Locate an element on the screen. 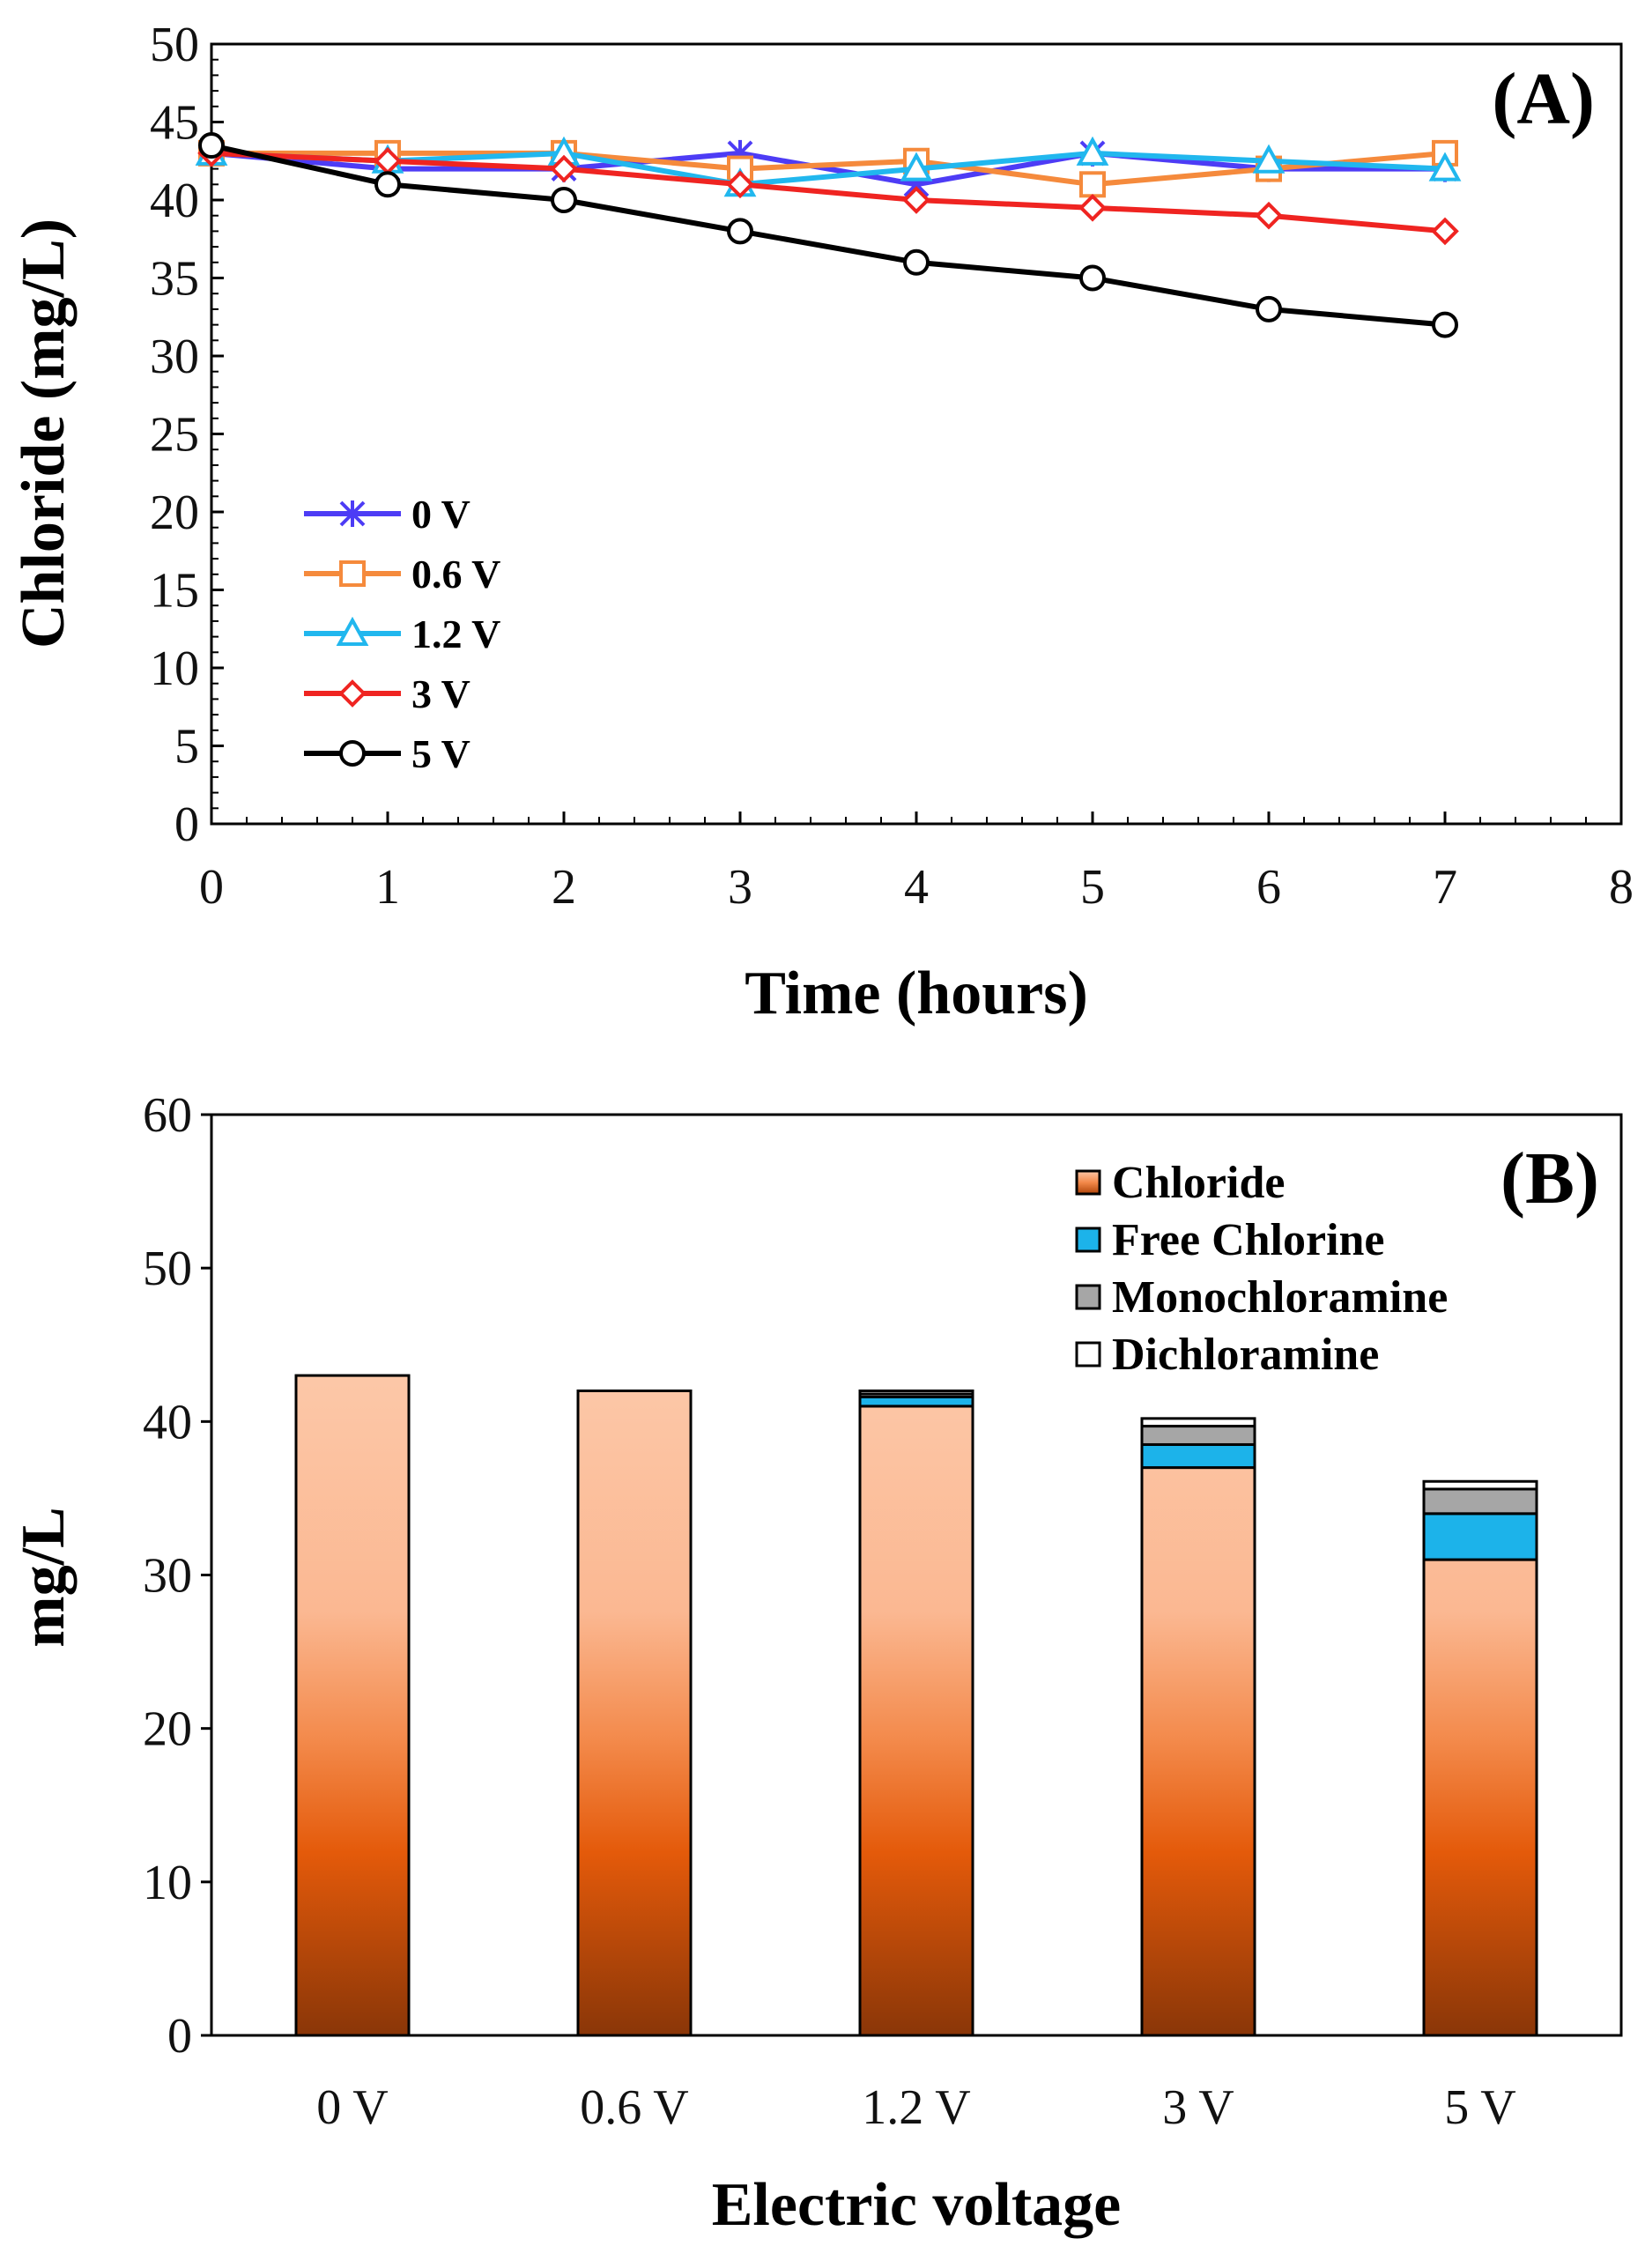 This screenshot has height=2268, width=1645. legend-entry-b: Free Chlorine is located at coordinates (1230, 1240).